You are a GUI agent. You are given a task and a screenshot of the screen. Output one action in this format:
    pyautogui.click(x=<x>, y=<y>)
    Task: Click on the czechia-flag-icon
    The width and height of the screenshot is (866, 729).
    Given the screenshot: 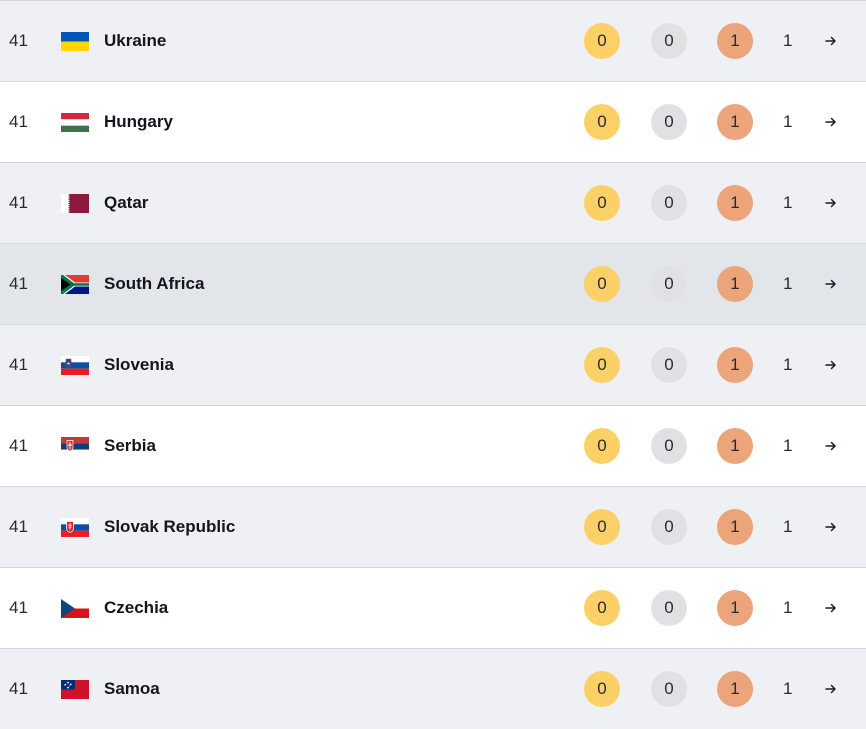 What is the action you would take?
    pyautogui.click(x=75, y=608)
    